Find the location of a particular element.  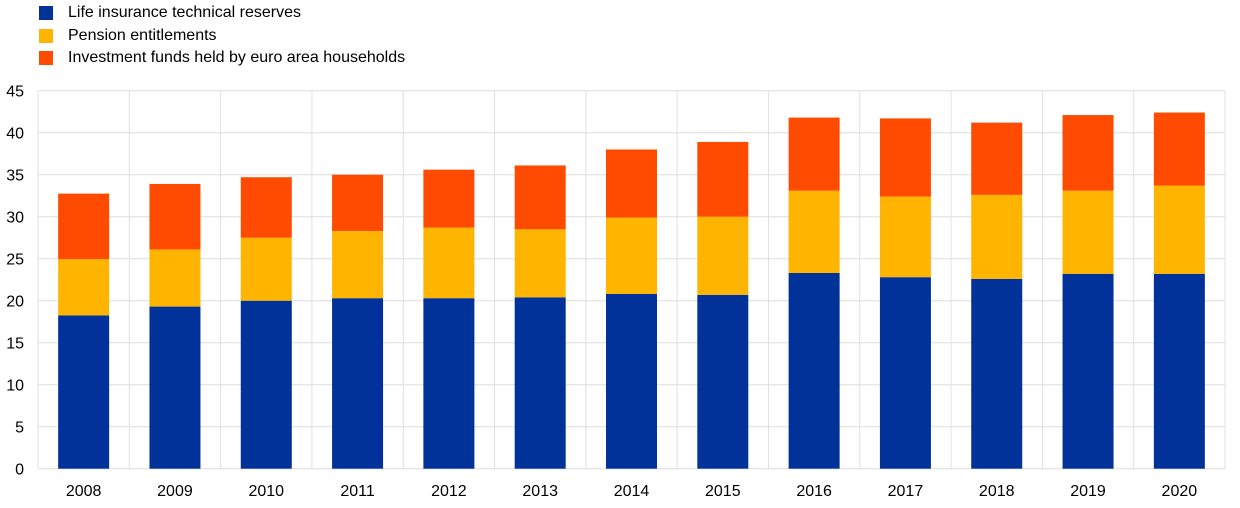

legend-item-pension: Pension entitlements is located at coordinates (222, 36).